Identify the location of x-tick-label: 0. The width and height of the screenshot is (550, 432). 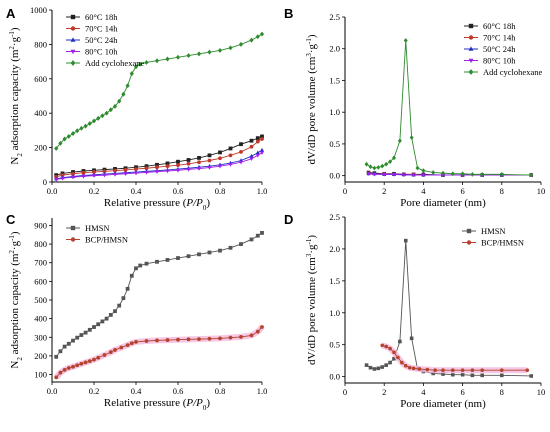
(345, 392).